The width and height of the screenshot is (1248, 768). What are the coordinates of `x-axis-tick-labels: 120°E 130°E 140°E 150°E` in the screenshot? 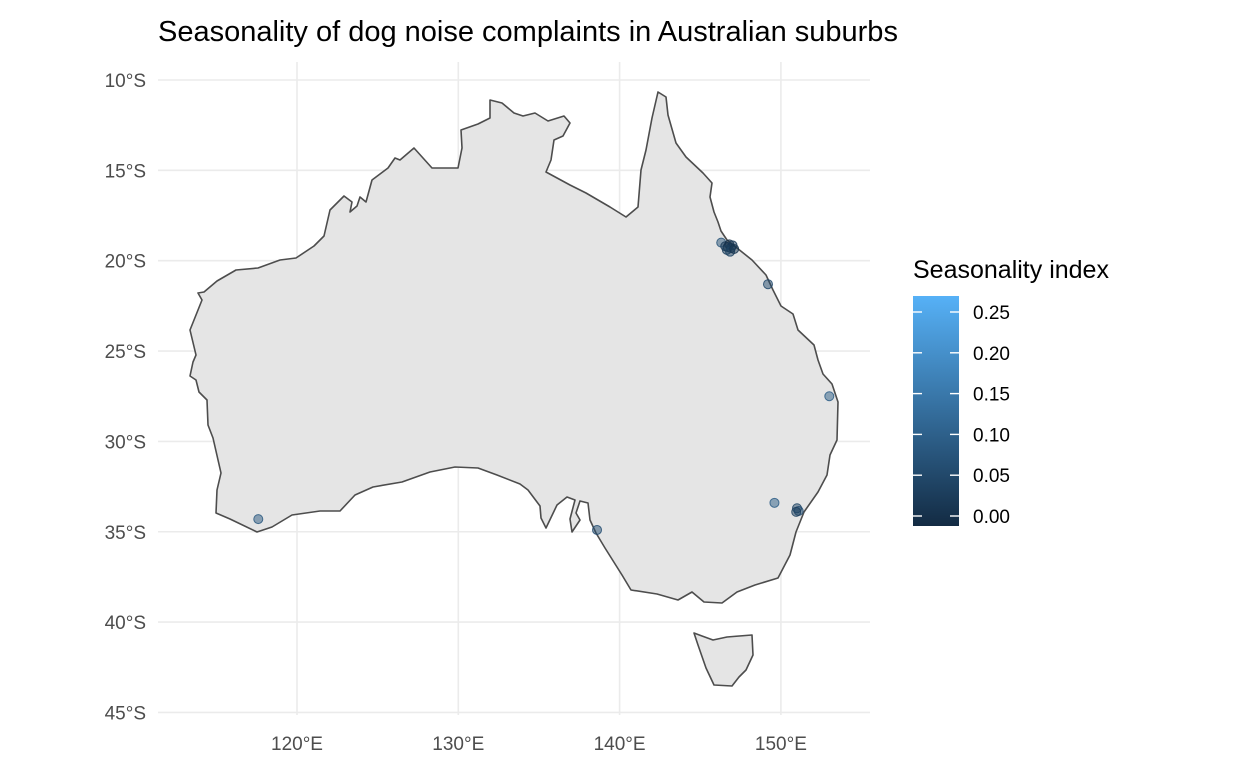 It's located at (539, 744).